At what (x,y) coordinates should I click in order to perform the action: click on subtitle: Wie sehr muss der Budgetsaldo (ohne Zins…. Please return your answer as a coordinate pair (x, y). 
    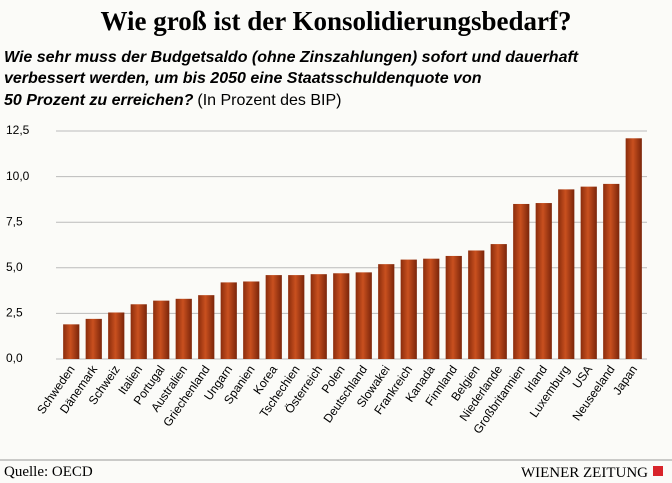
    Looking at the image, I should click on (291, 57).